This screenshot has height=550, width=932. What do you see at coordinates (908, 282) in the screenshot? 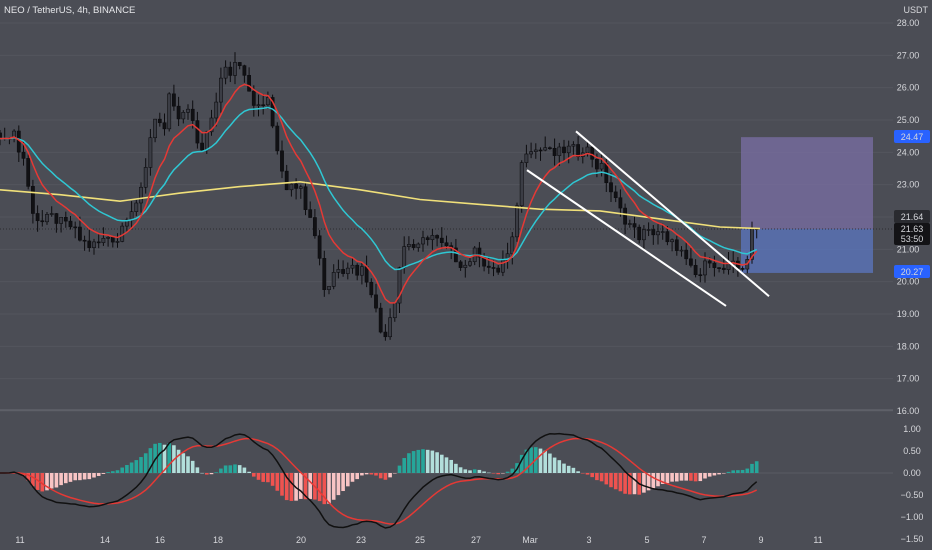
I see `price-tick-label: 20.00` at bounding box center [908, 282].